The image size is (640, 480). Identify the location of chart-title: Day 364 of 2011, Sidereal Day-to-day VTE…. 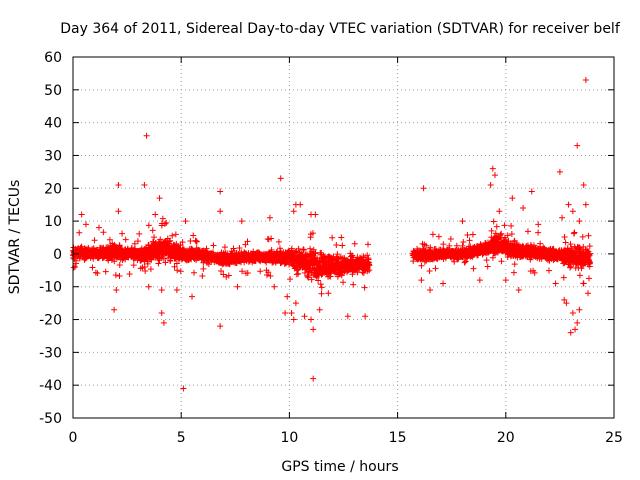
(340, 29).